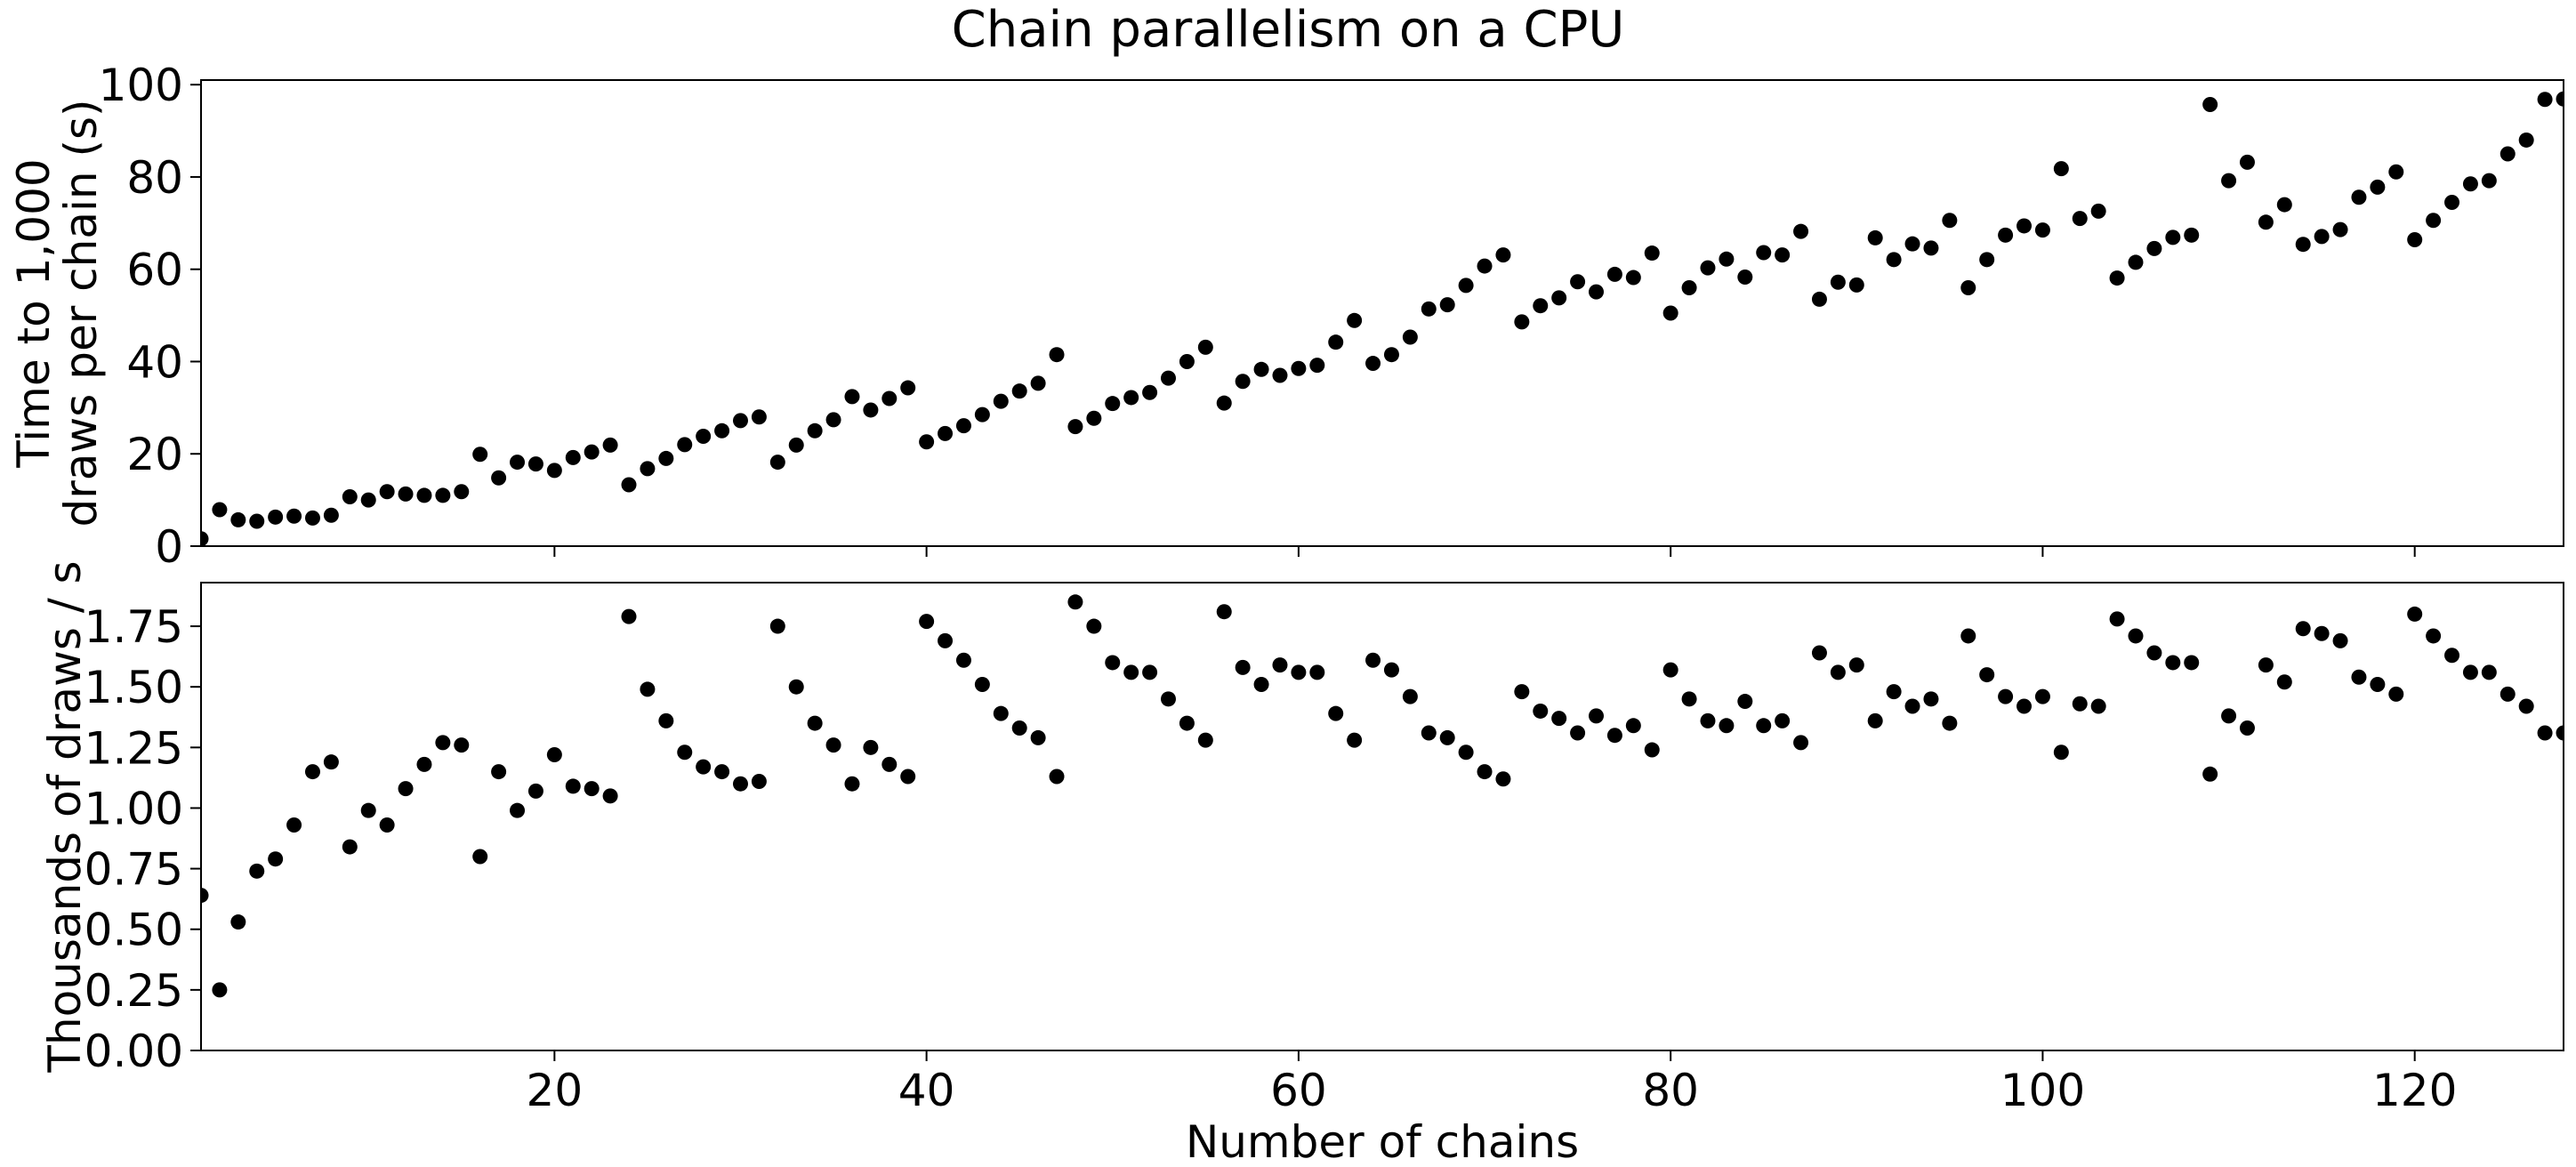  Describe the element at coordinates (134, 930) in the screenshot. I see `y-tick-label: 0.50` at that location.